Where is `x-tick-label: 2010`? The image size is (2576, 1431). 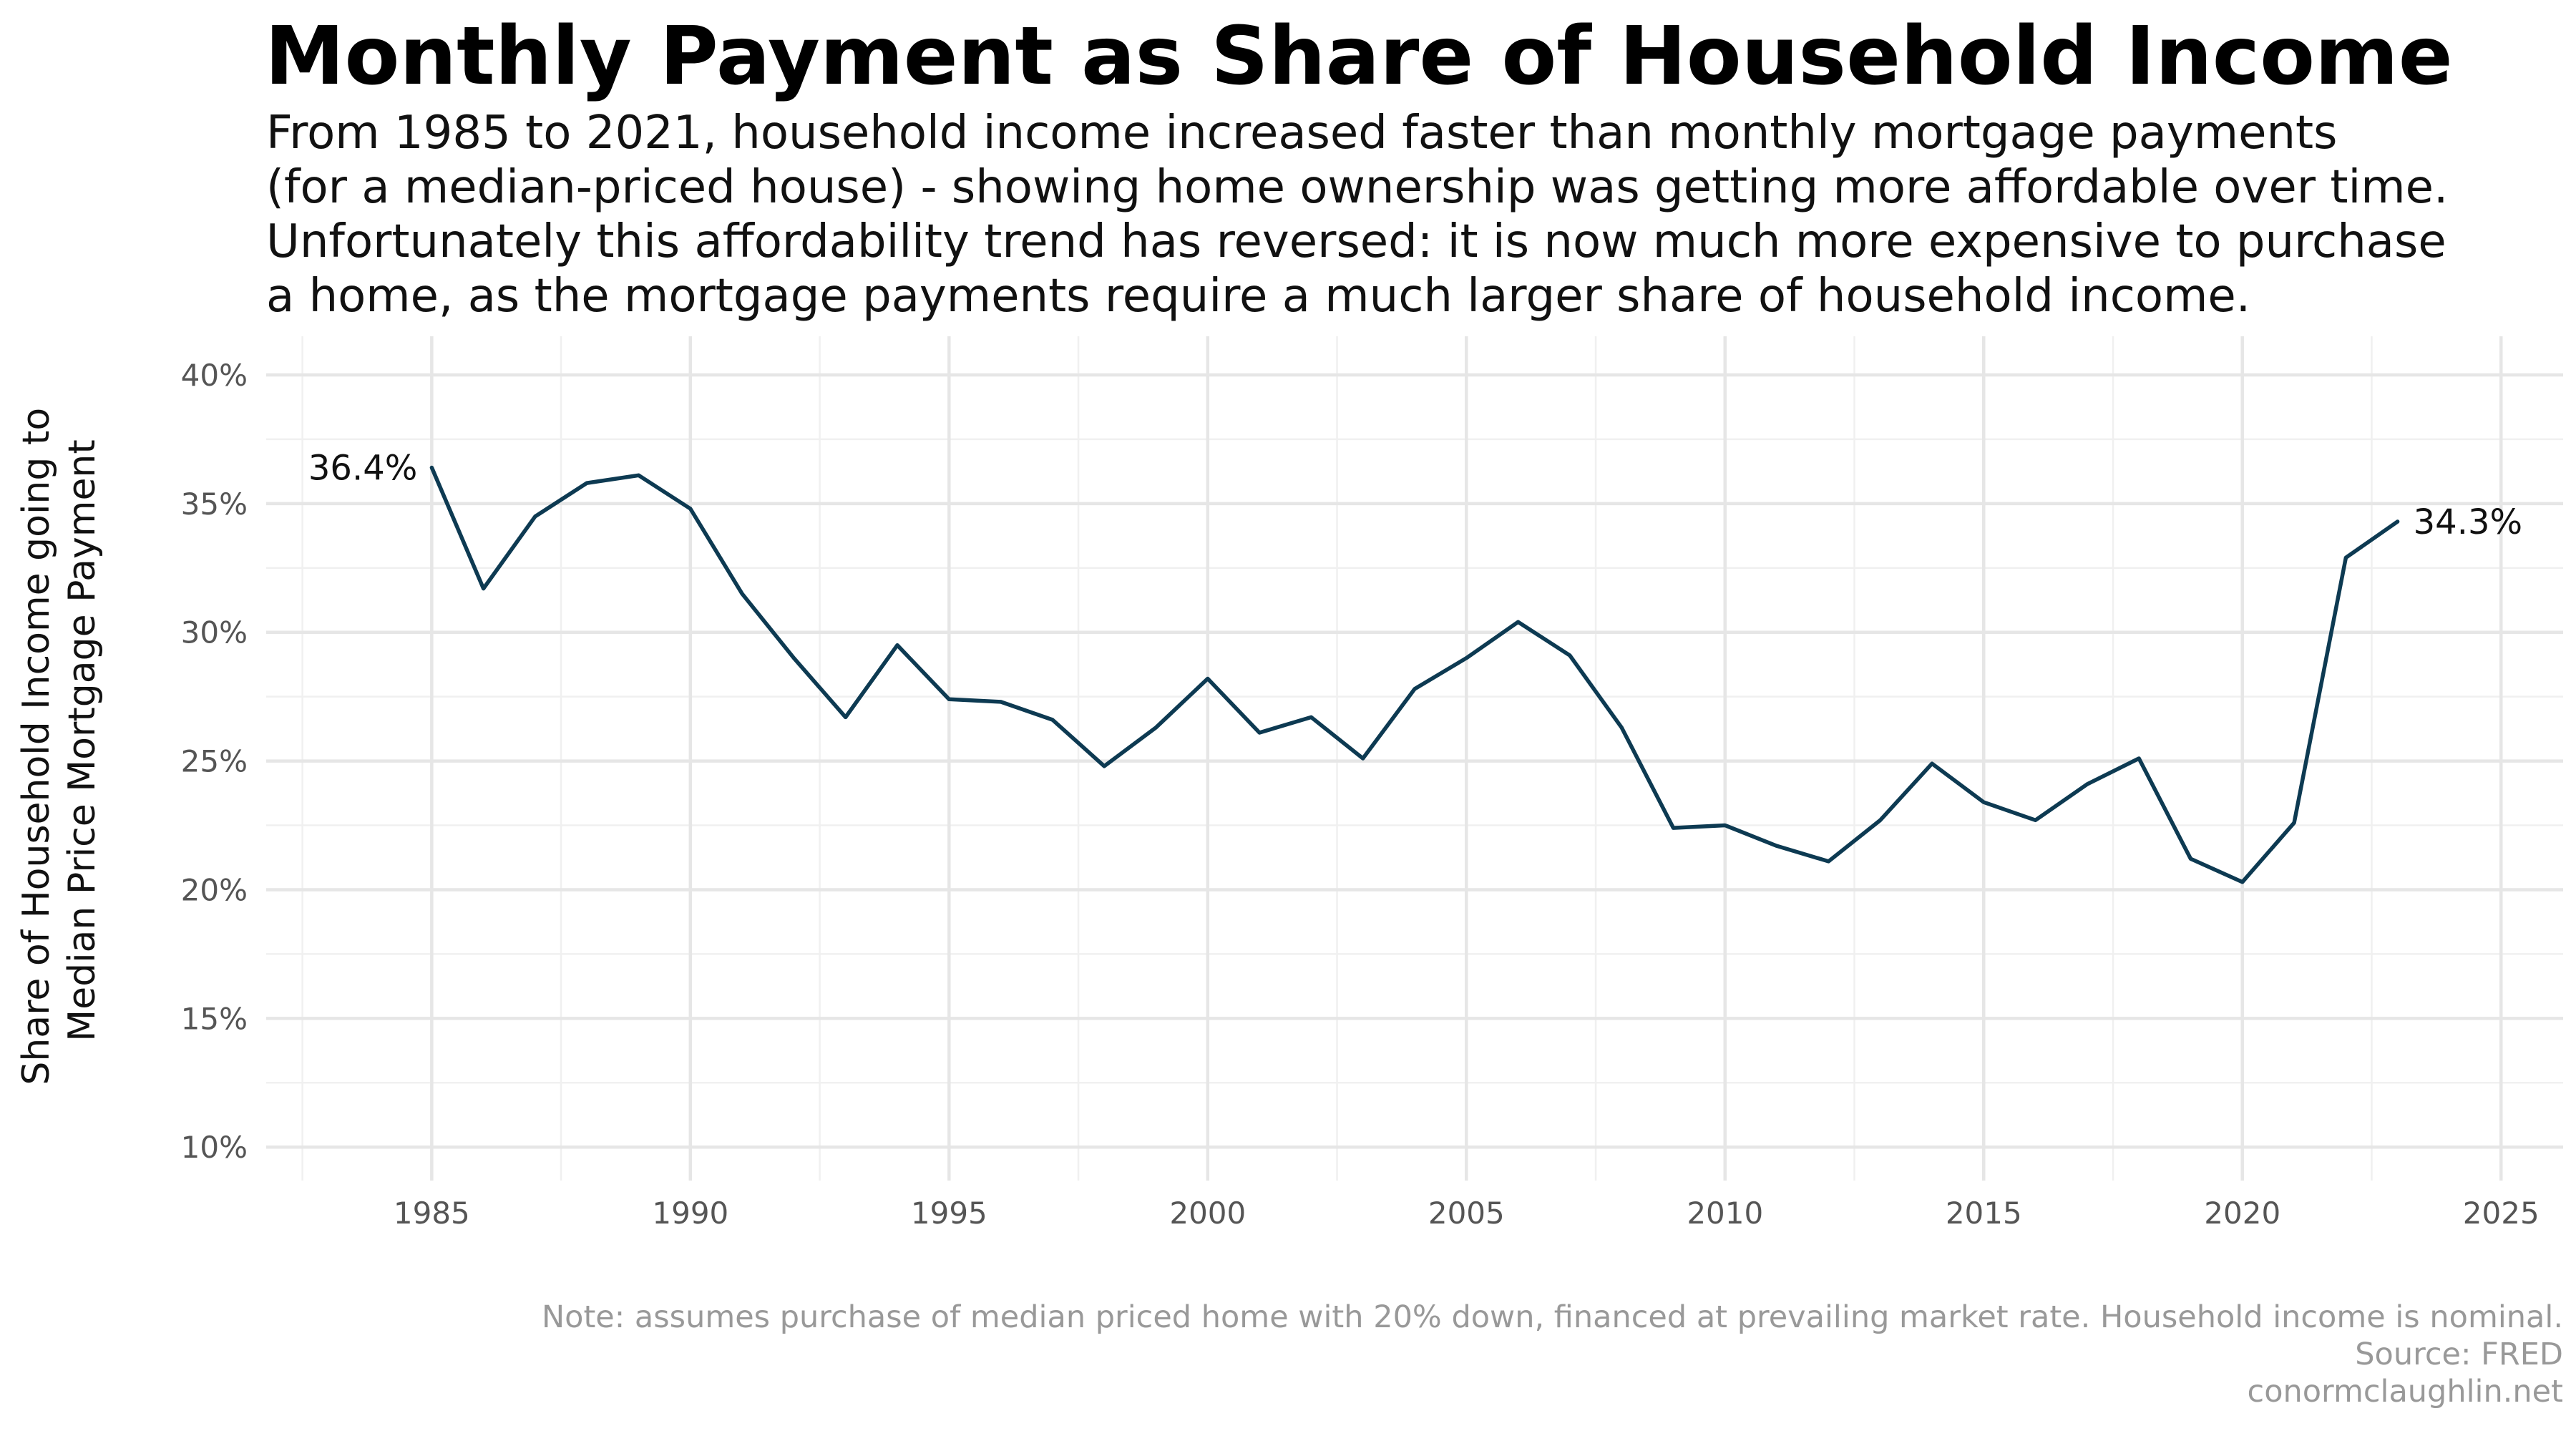
x-tick-label: 2010 is located at coordinates (1725, 1213).